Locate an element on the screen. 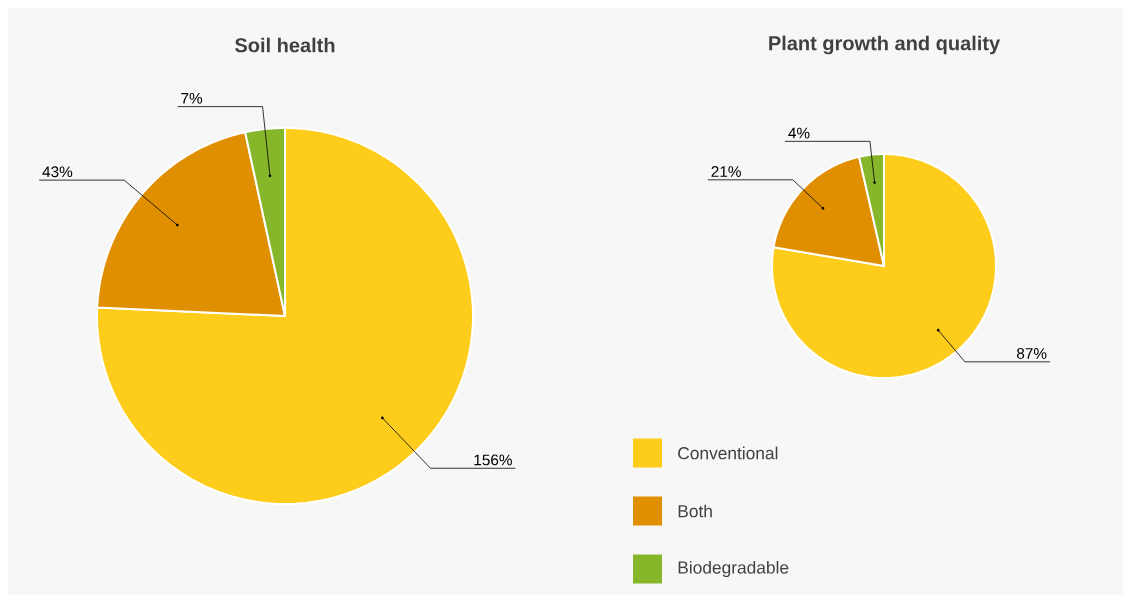  data-label: 43% is located at coordinates (57, 172).